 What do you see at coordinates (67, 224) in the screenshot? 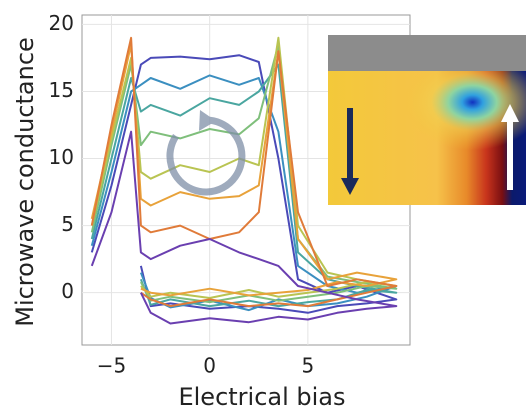
I see `y-tick-label: 5` at bounding box center [67, 224].